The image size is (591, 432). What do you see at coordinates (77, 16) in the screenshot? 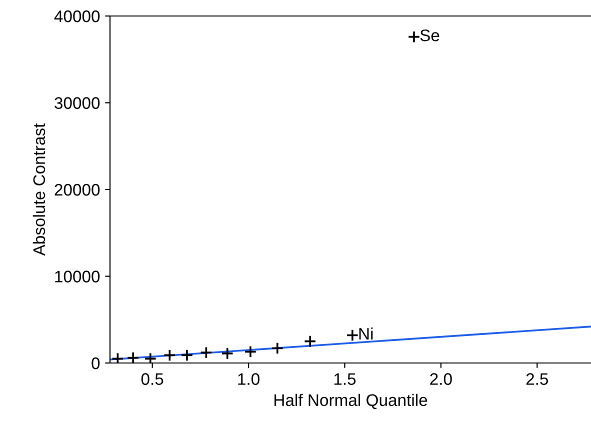
I see `y-tick-label: 40000` at bounding box center [77, 16].